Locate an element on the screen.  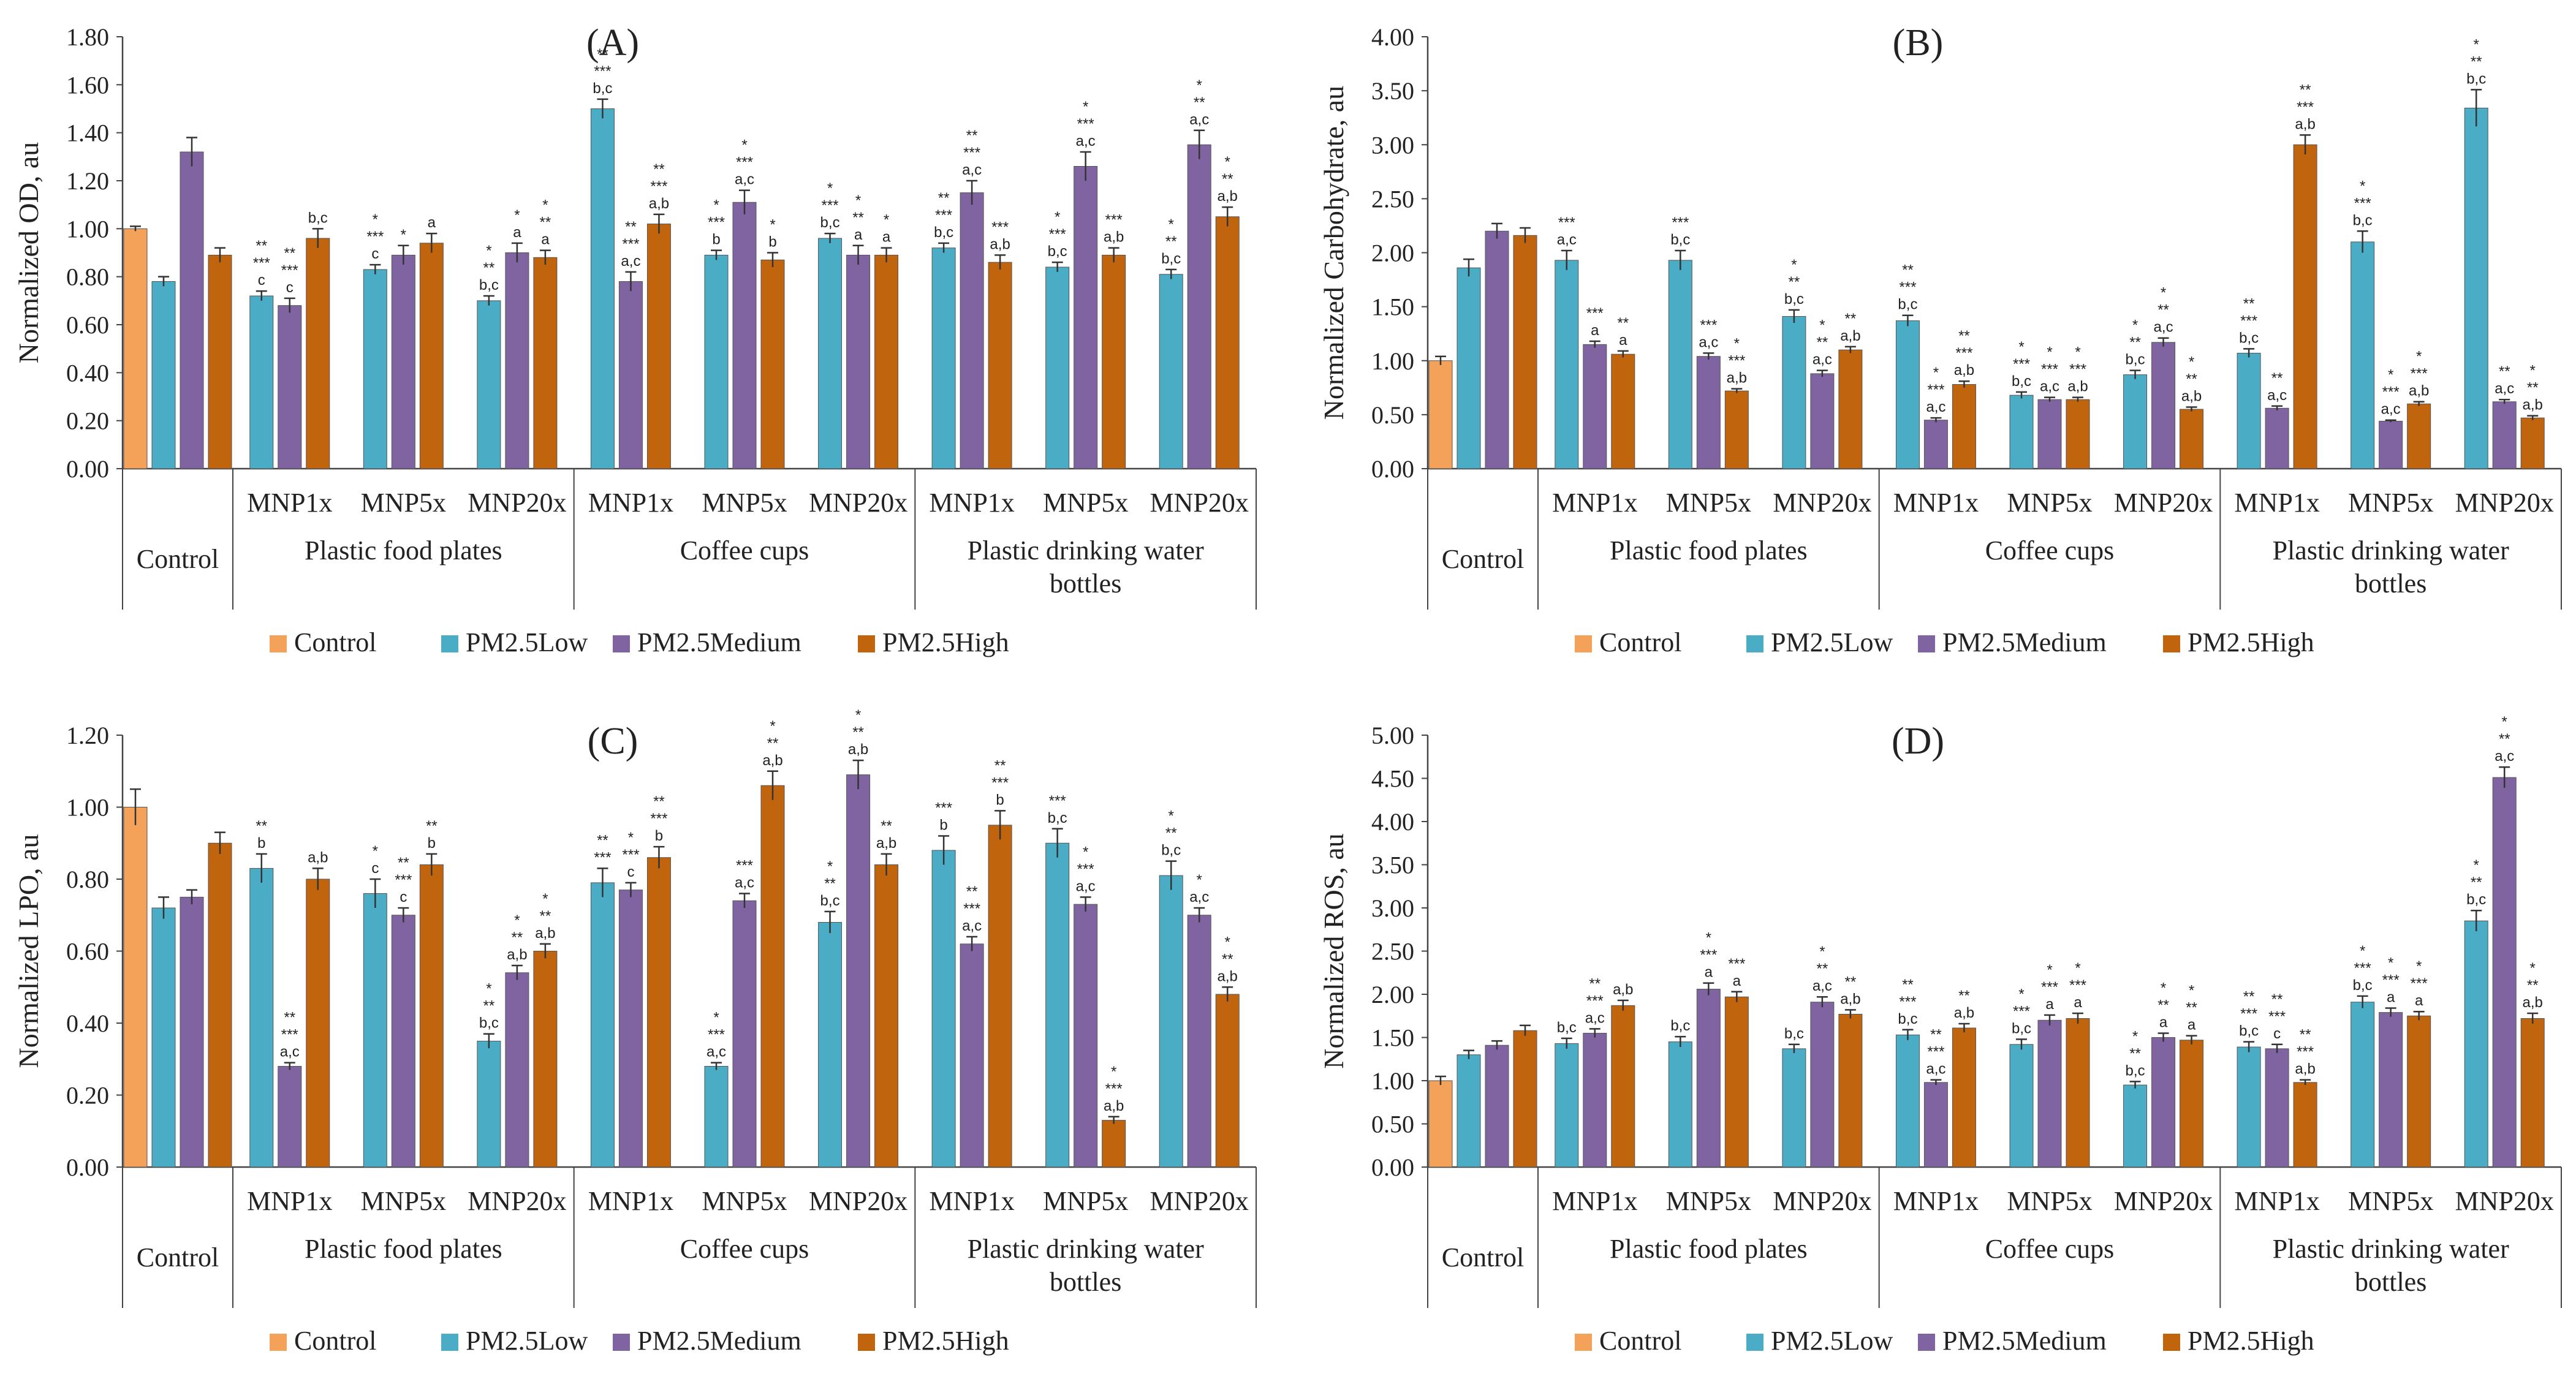
significance-label: a is located at coordinates (1595, 330).